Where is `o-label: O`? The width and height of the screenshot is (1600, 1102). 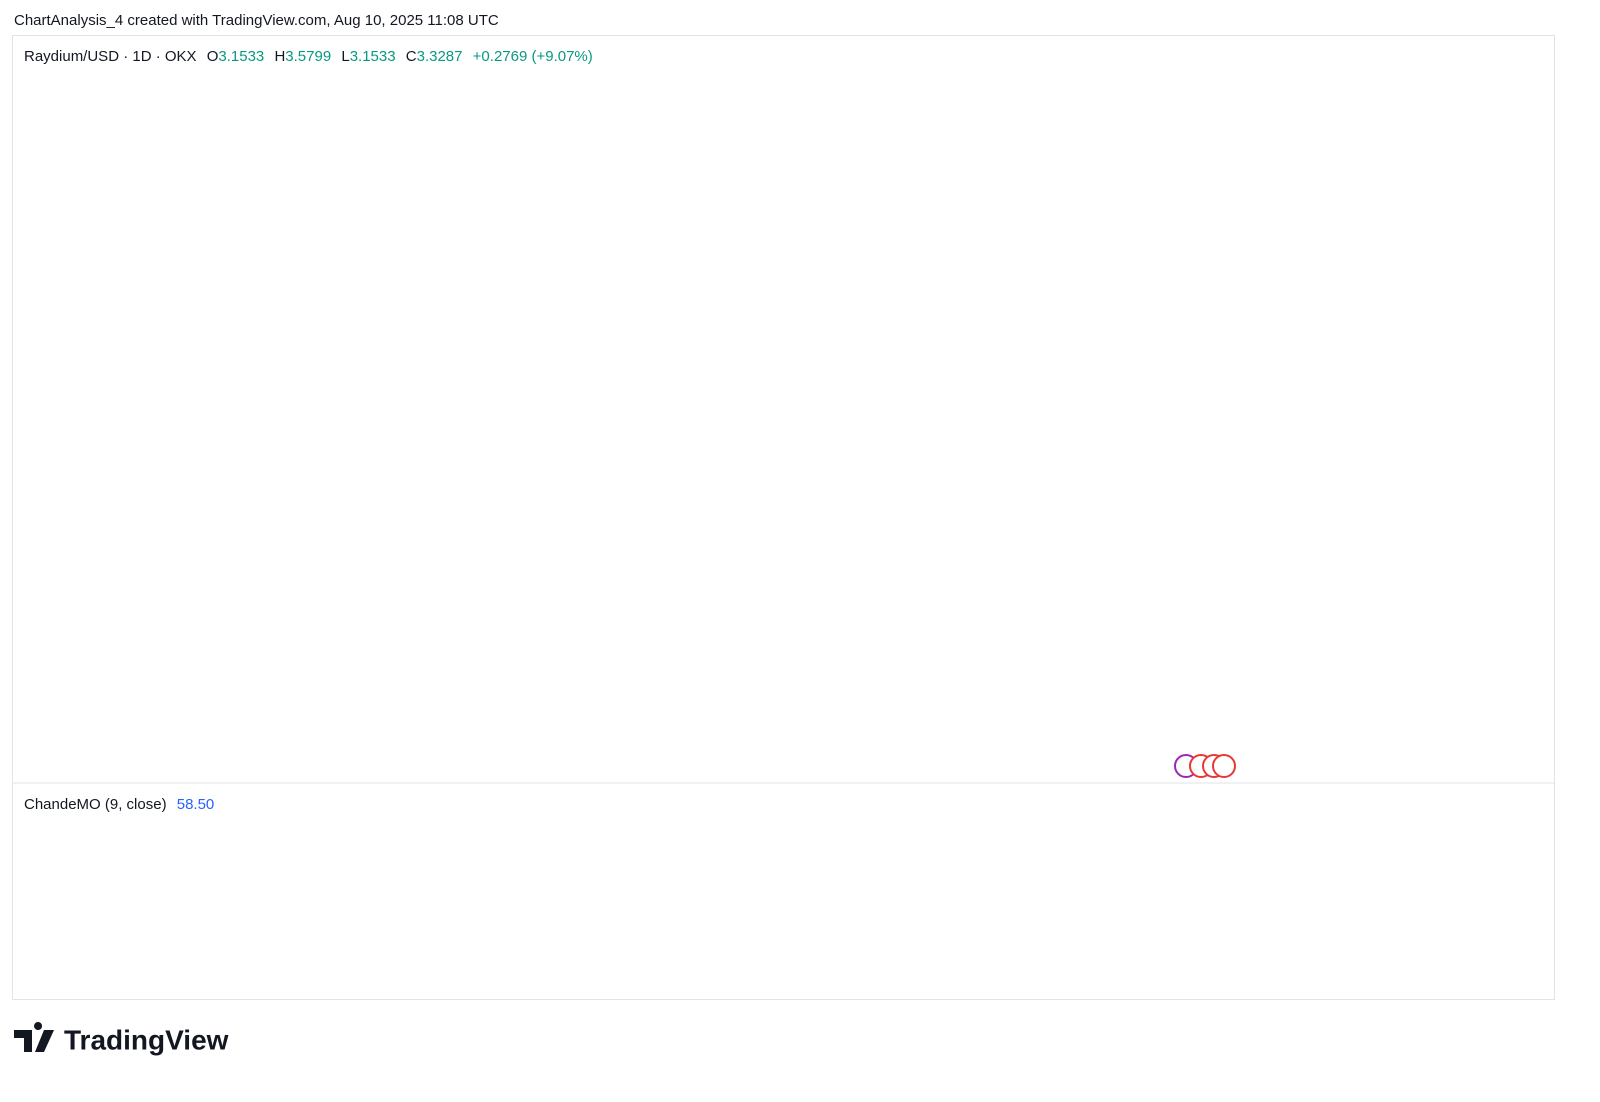
o-label: O is located at coordinates (213, 56).